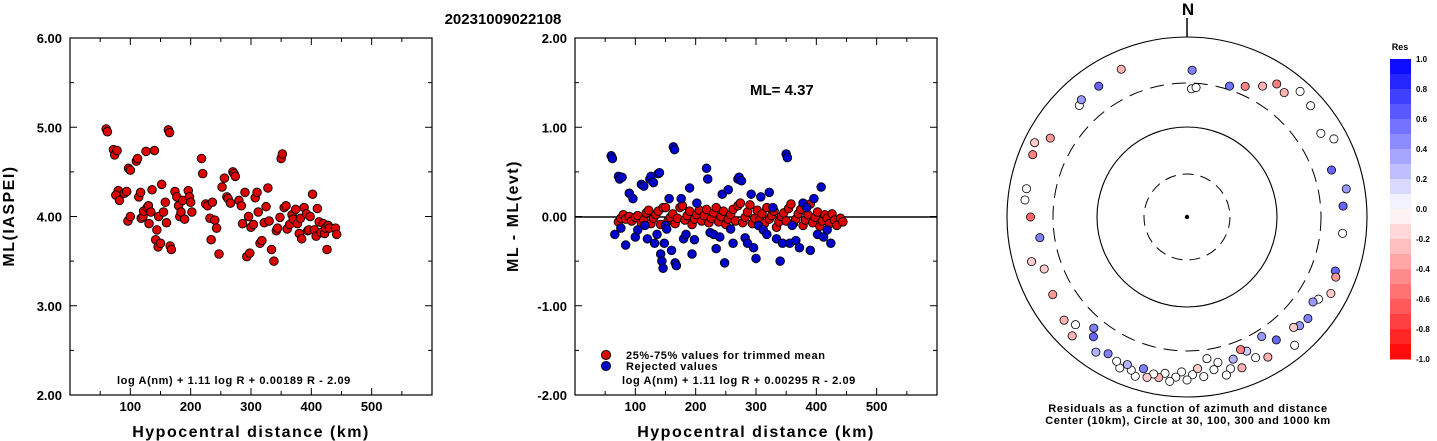 This screenshot has width=1437, height=441. I want to click on y-tick-label: 2.00, so click(554, 38).